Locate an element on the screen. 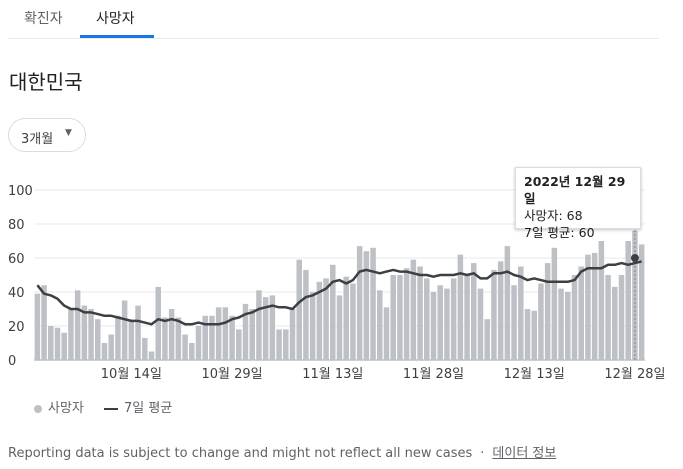  highlight-point is located at coordinates (634, 258).